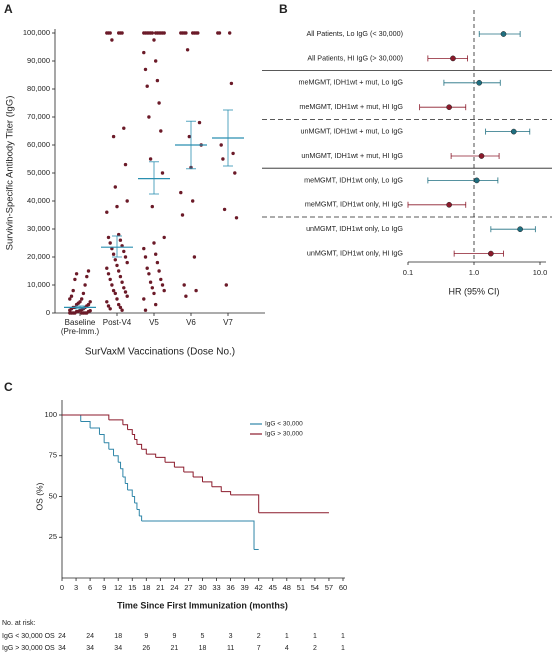  Describe the element at coordinates (191, 322) in the screenshot. I see `x-tick-label: V6` at that location.